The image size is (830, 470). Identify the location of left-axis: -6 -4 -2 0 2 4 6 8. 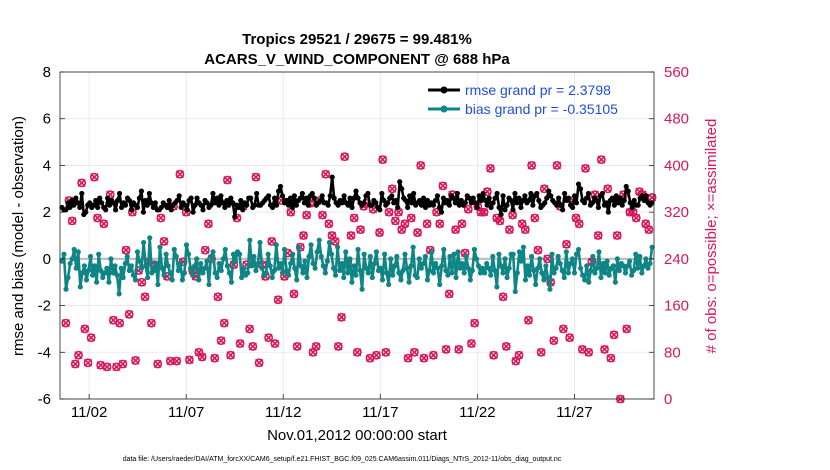
(51, 236).